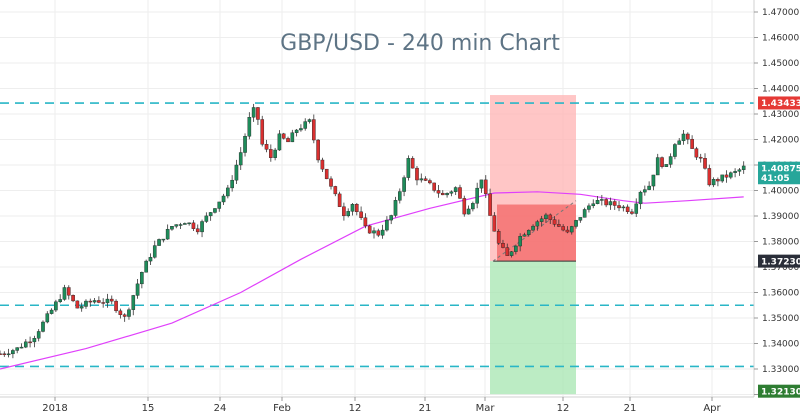 This screenshot has width=800, height=415. What do you see at coordinates (486, 408) in the screenshot?
I see `x-tick-label: Mar` at bounding box center [486, 408].